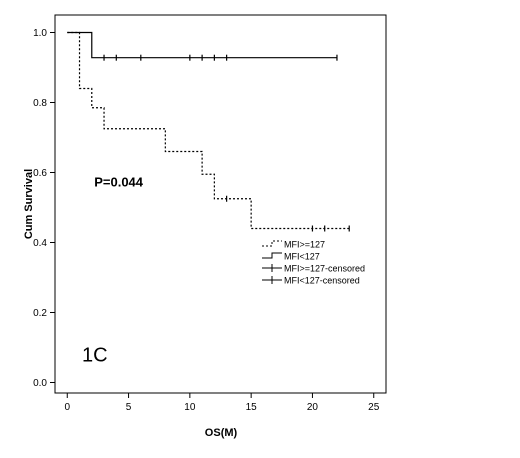 This screenshot has height=458, width=520. I want to click on p-value-annotation: P=0.044, so click(119, 182).